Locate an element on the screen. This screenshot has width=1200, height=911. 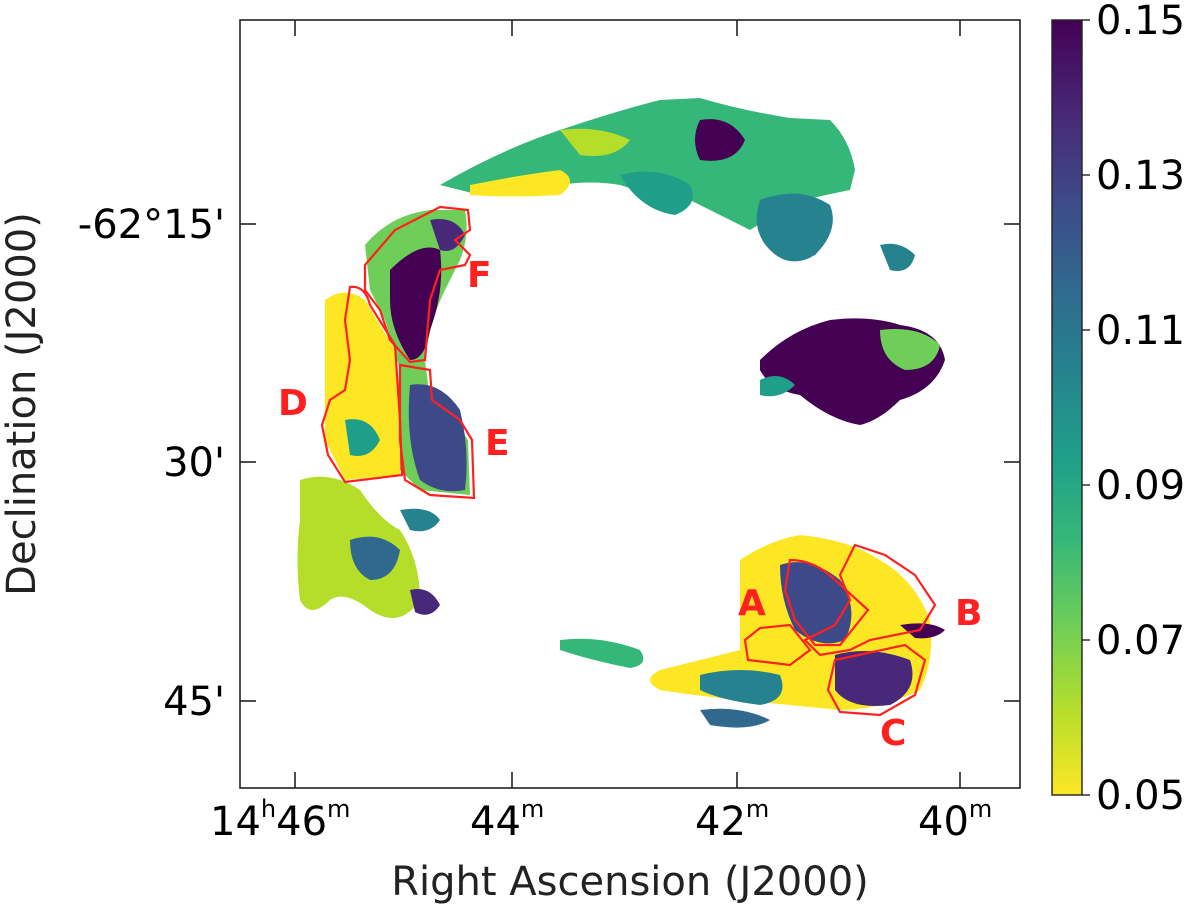
x-tick-label-42: 42m is located at coordinates (732, 820).